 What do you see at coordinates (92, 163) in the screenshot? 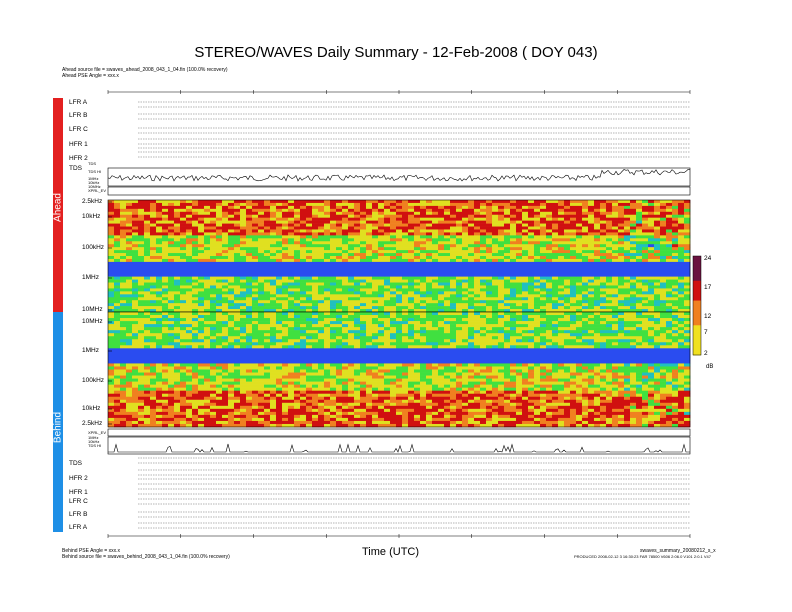
I see `tds-ahead-label: TDS` at bounding box center [92, 163].